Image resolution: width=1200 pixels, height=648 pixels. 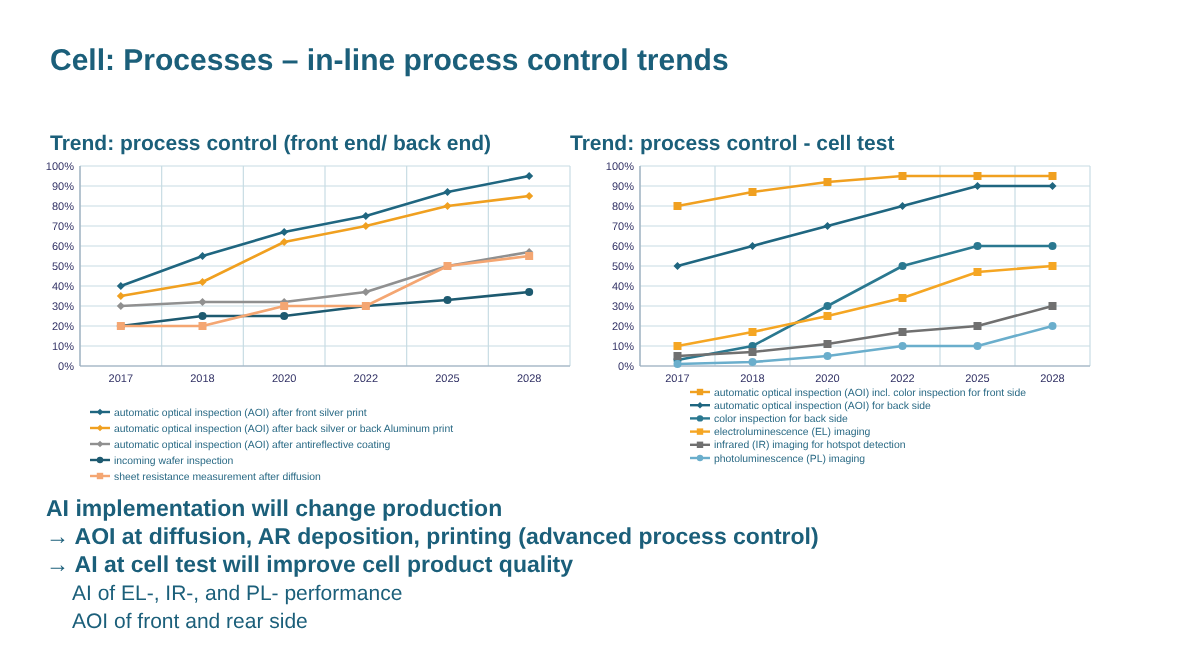 What do you see at coordinates (237, 594) in the screenshot?
I see `text: AI of EL-, IR-, and PL- performance` at bounding box center [237, 594].